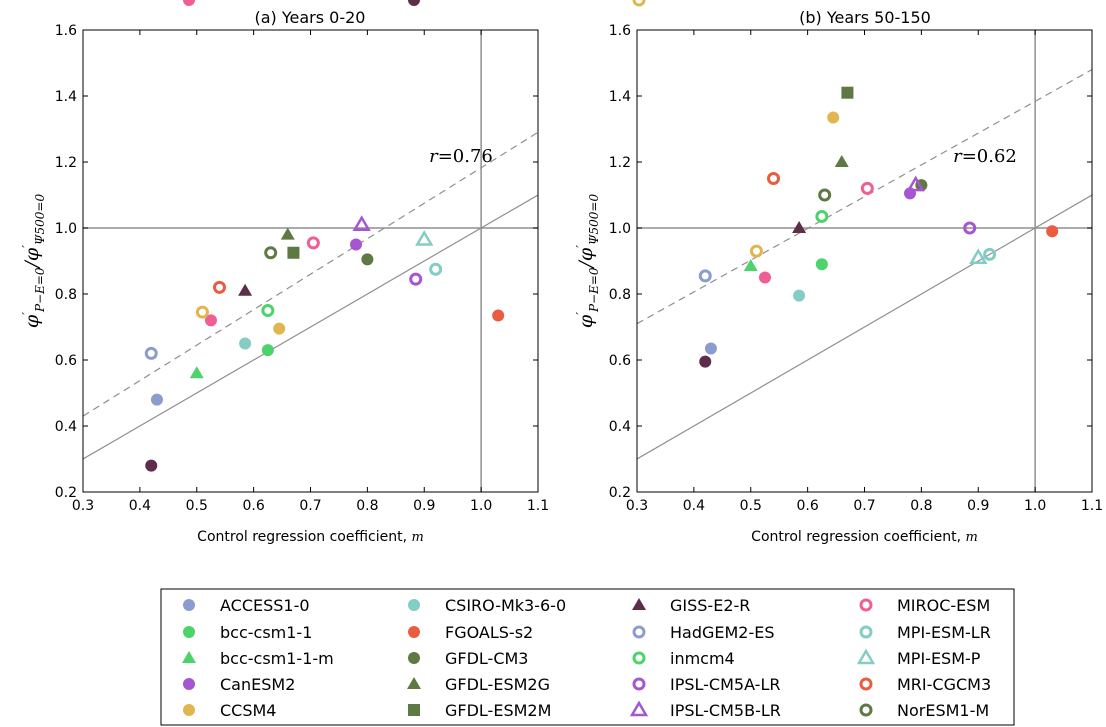  What do you see at coordinates (248, 710) in the screenshot?
I see `legend-label: CCSM4` at bounding box center [248, 710].